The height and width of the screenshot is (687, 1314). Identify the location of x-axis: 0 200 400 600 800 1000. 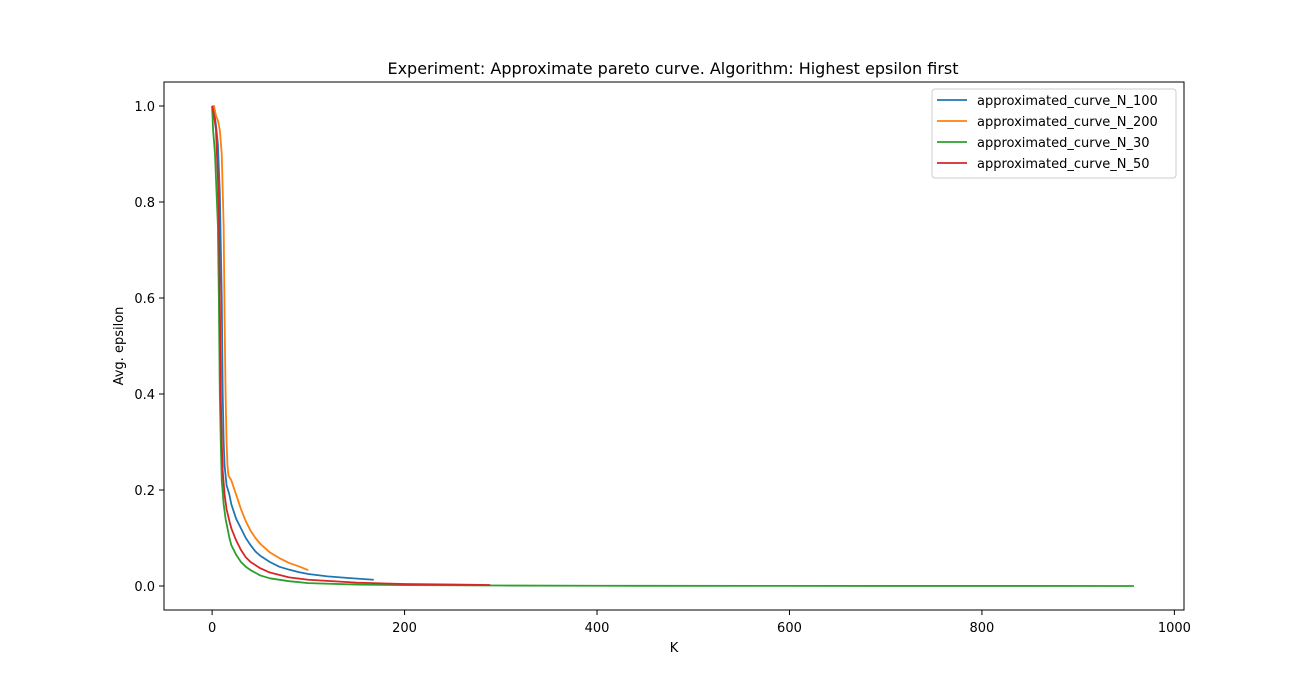
(699, 623).